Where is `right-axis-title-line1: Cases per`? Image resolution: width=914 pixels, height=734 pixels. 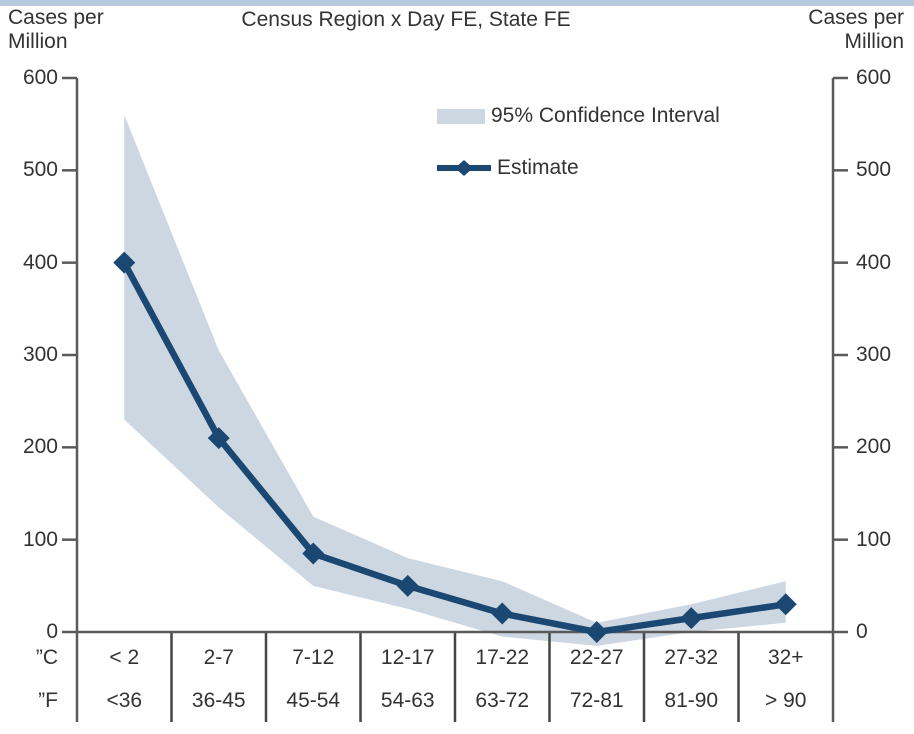 right-axis-title-line1: Cases per is located at coordinates (856, 17).